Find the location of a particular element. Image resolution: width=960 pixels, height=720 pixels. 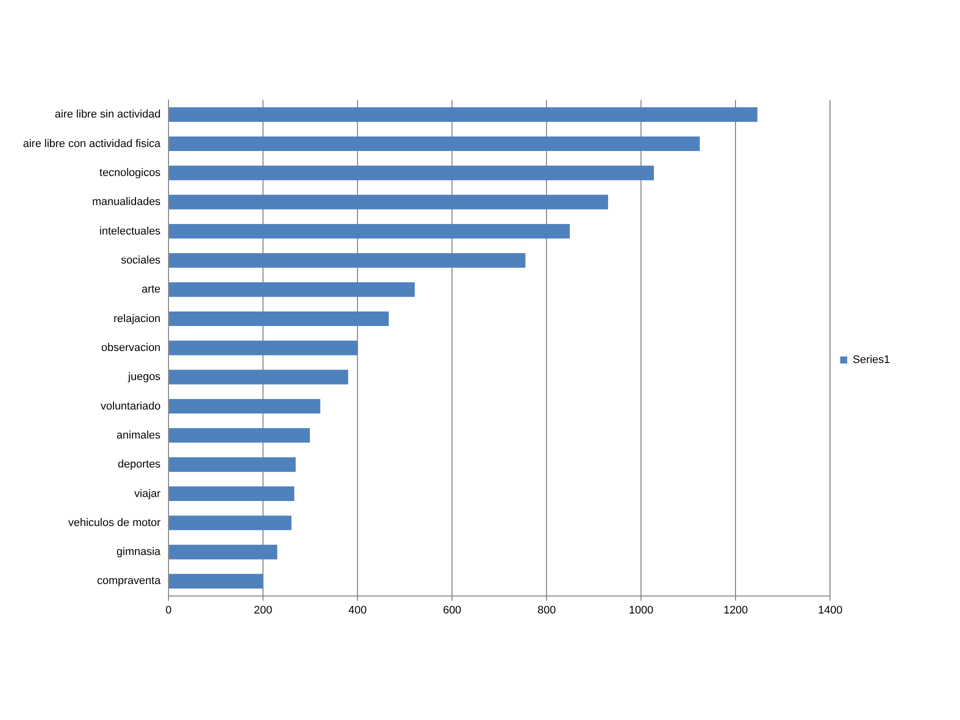

y-tick-label: intelectuales is located at coordinates (130, 231).